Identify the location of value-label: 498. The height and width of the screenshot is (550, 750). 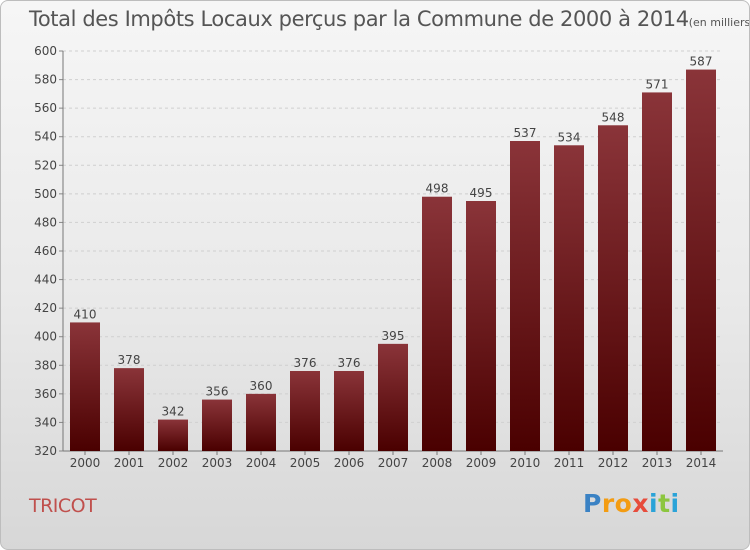
(437, 189).